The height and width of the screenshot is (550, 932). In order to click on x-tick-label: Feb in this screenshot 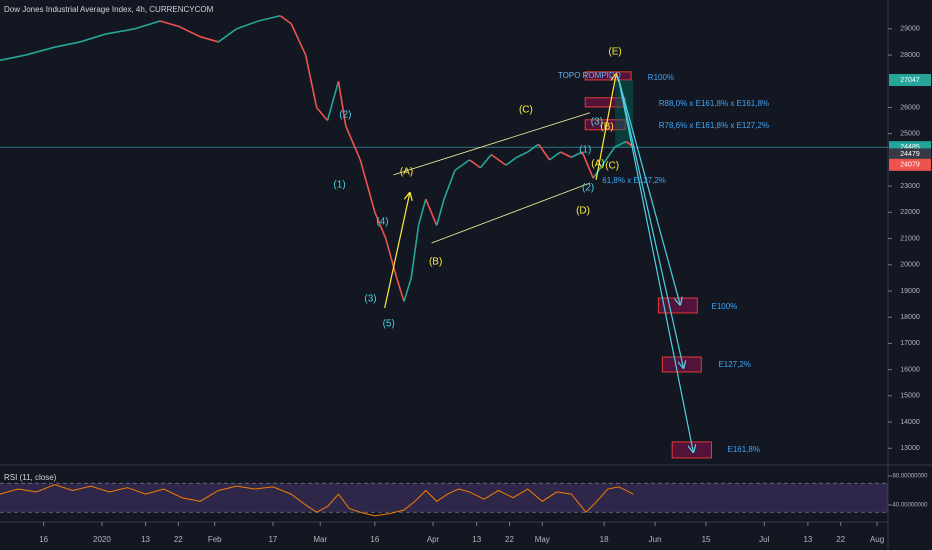, I will do `click(215, 539)`.